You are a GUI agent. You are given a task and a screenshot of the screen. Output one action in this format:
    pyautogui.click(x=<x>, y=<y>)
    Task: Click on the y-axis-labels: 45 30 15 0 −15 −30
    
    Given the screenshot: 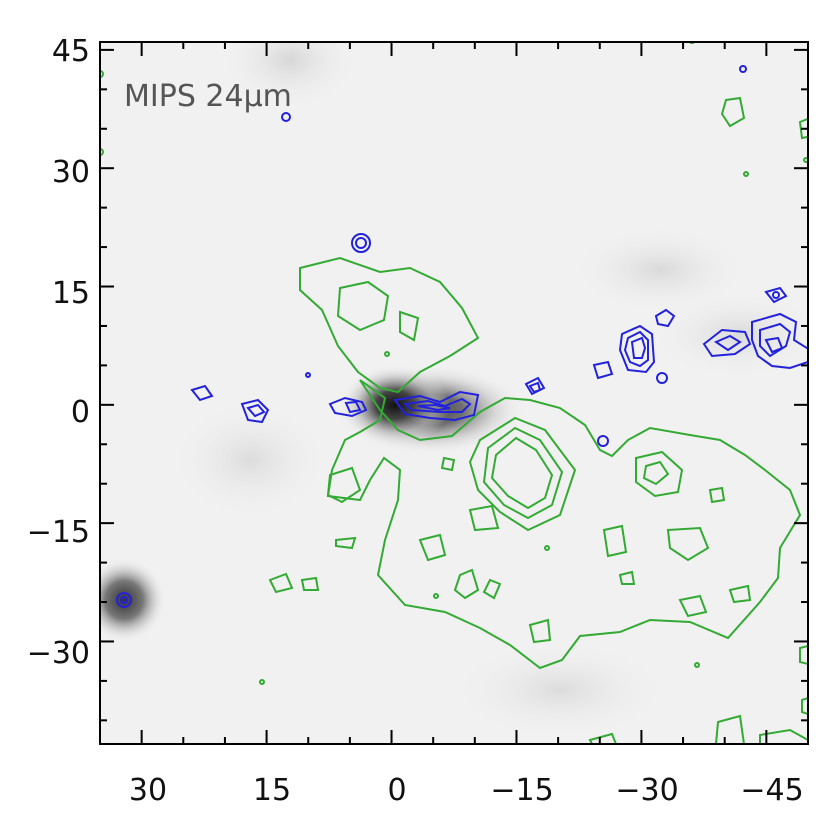 What is the action you would take?
    pyautogui.click(x=58, y=352)
    